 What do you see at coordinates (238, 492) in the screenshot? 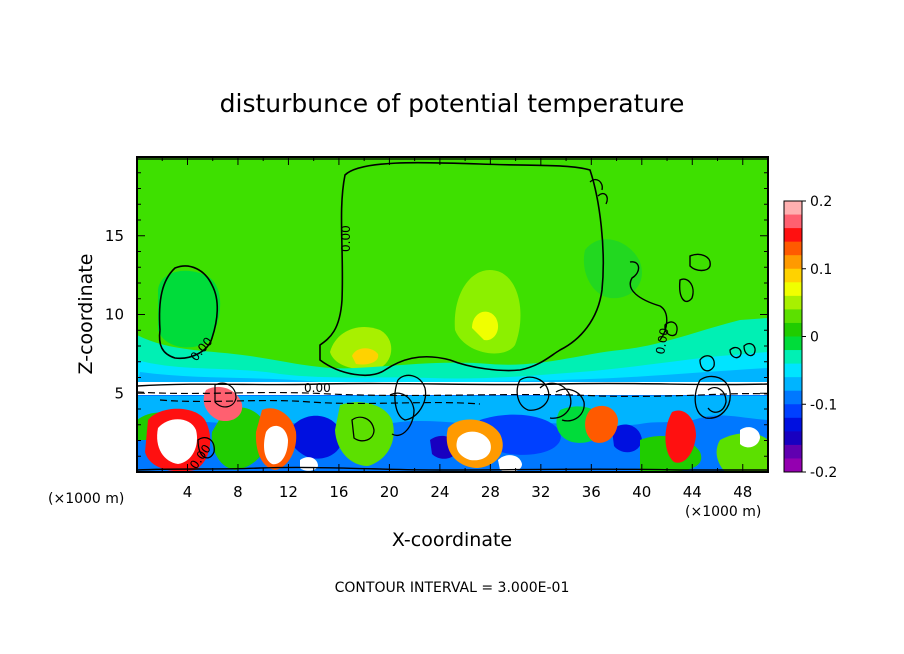
I see `x-tick-label: 8` at bounding box center [238, 492].